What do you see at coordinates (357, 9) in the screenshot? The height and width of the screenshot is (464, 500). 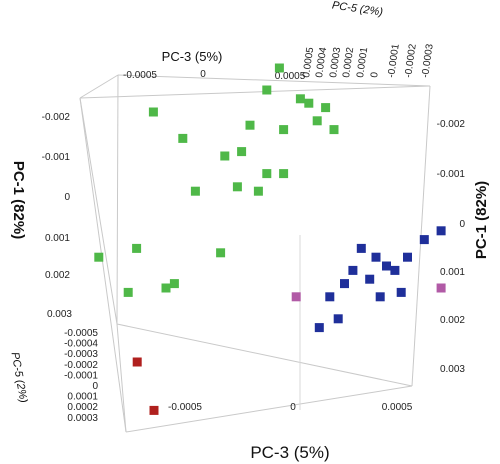 I see `z-axis-title-top: PC-5 (2%)` at bounding box center [357, 9].